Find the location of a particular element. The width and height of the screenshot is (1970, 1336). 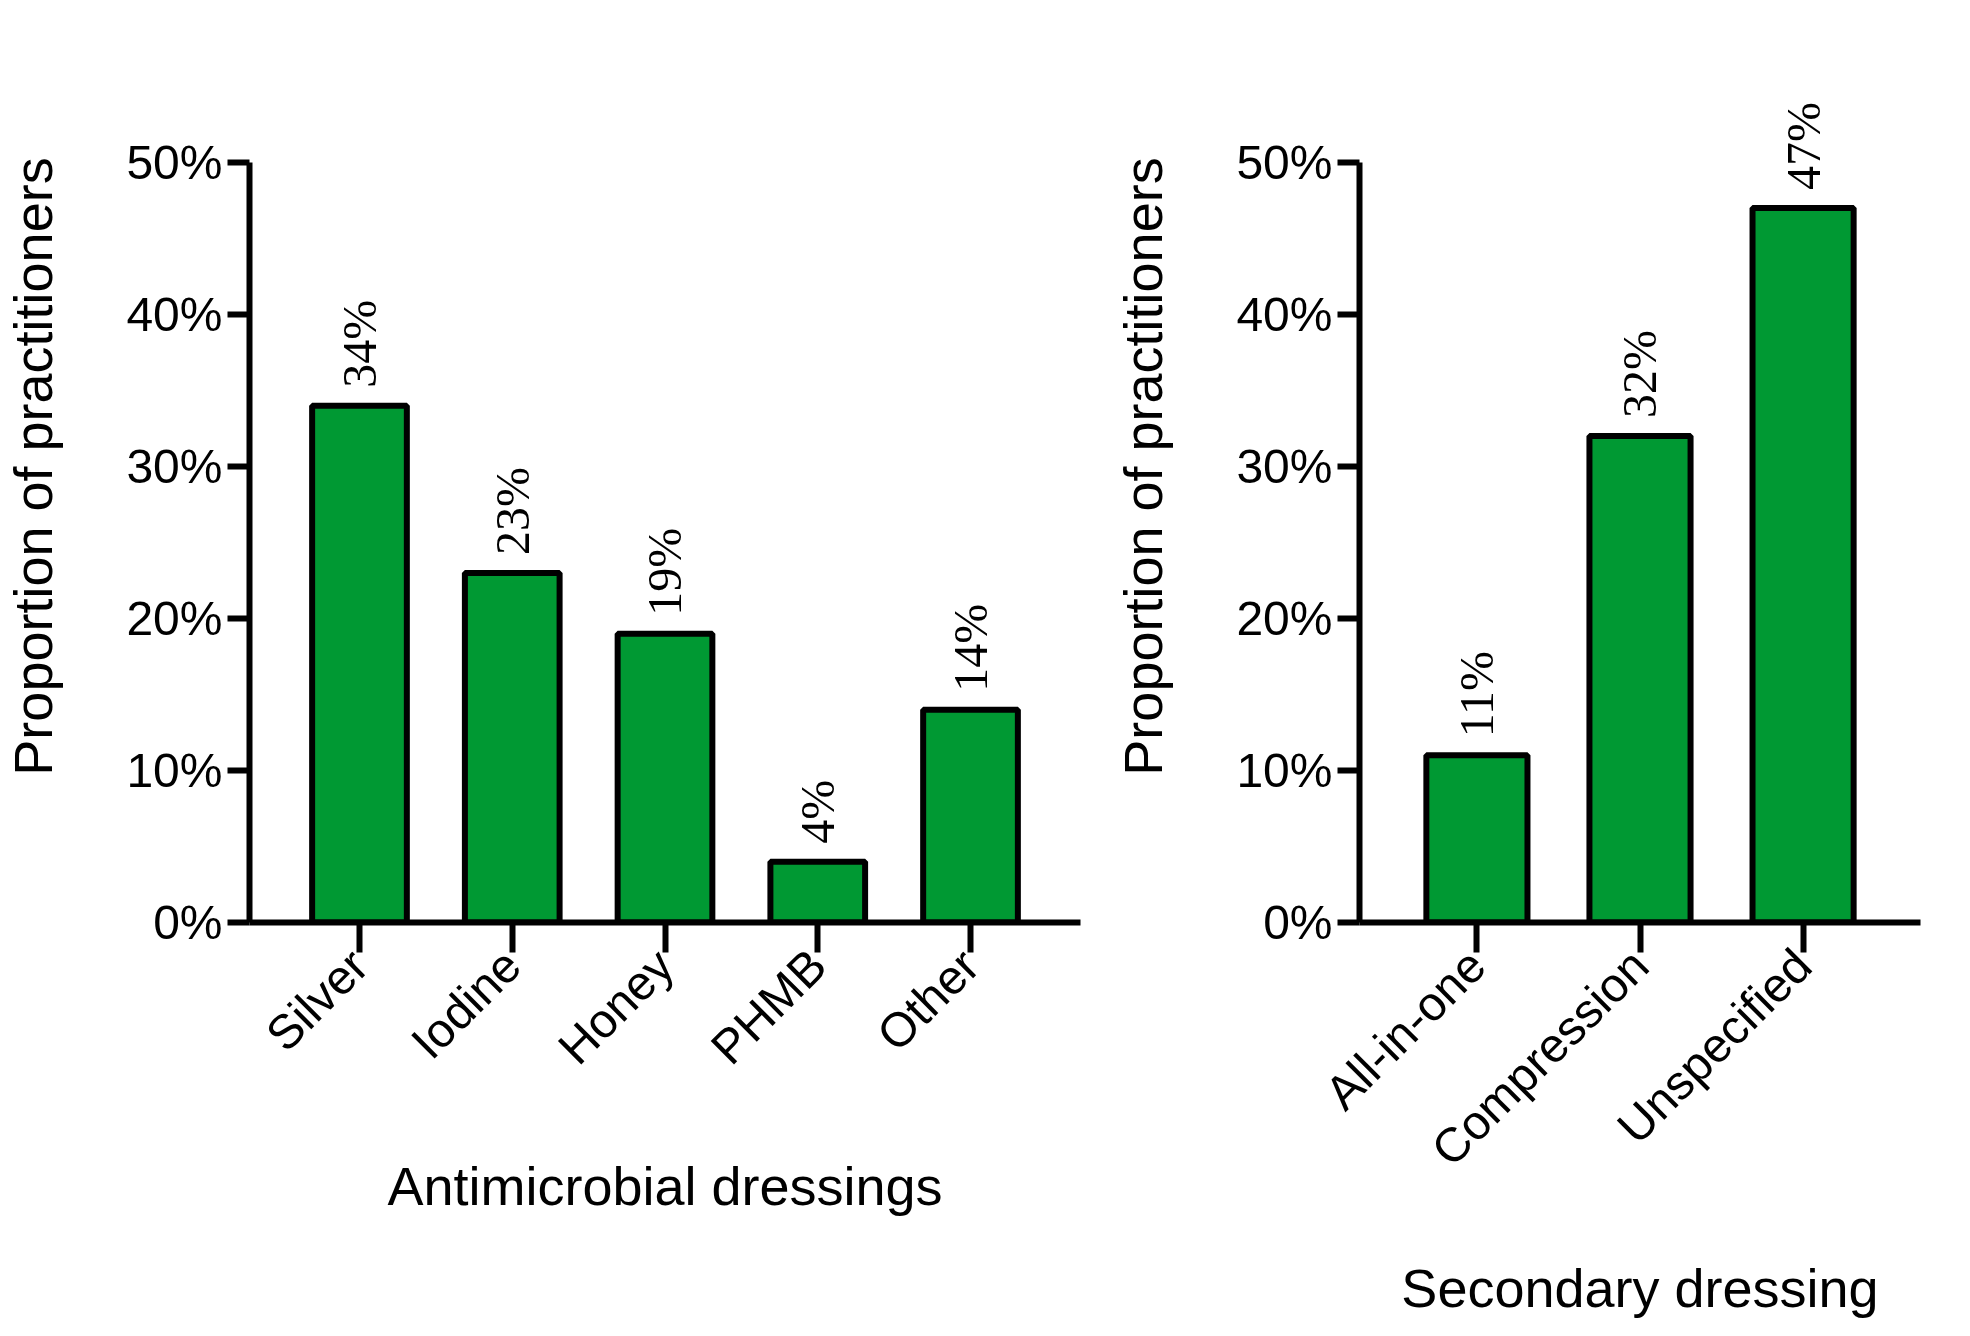

data-label: 4% is located at coordinates (818, 811).